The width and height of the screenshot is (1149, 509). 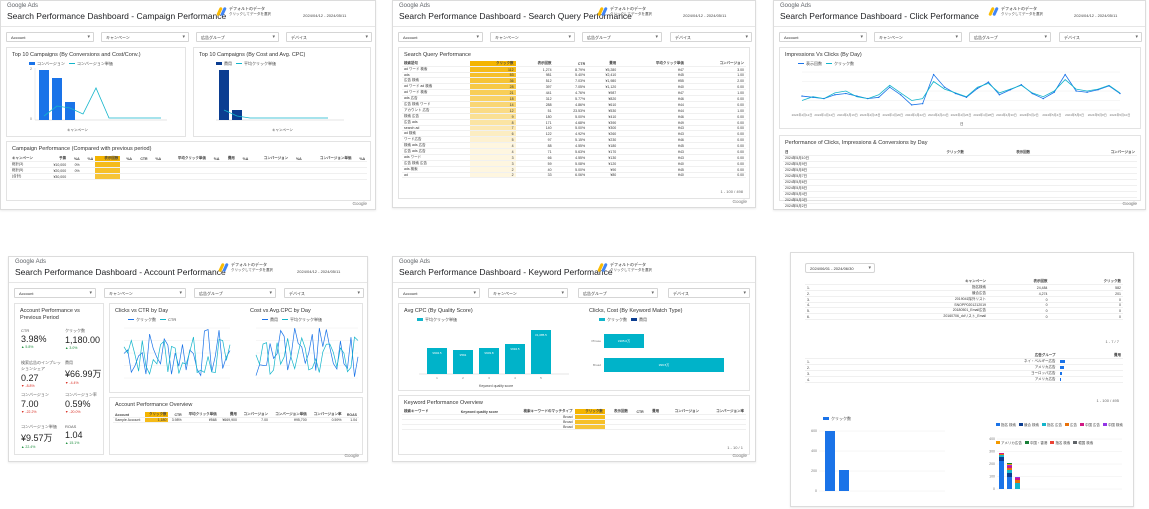 What do you see at coordinates (964, 379) in the screenshot?
I see `table-row: 4. アメリカ広告` at bounding box center [964, 379].